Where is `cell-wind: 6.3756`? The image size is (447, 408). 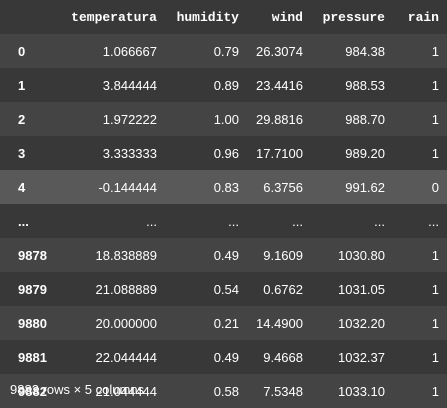 cell-wind: 6.3756 is located at coordinates (283, 187).